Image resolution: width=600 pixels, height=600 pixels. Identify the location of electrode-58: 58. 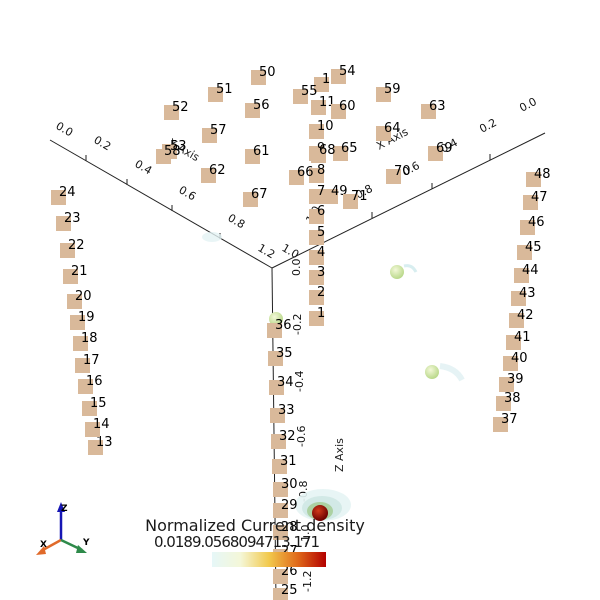
(168, 154).